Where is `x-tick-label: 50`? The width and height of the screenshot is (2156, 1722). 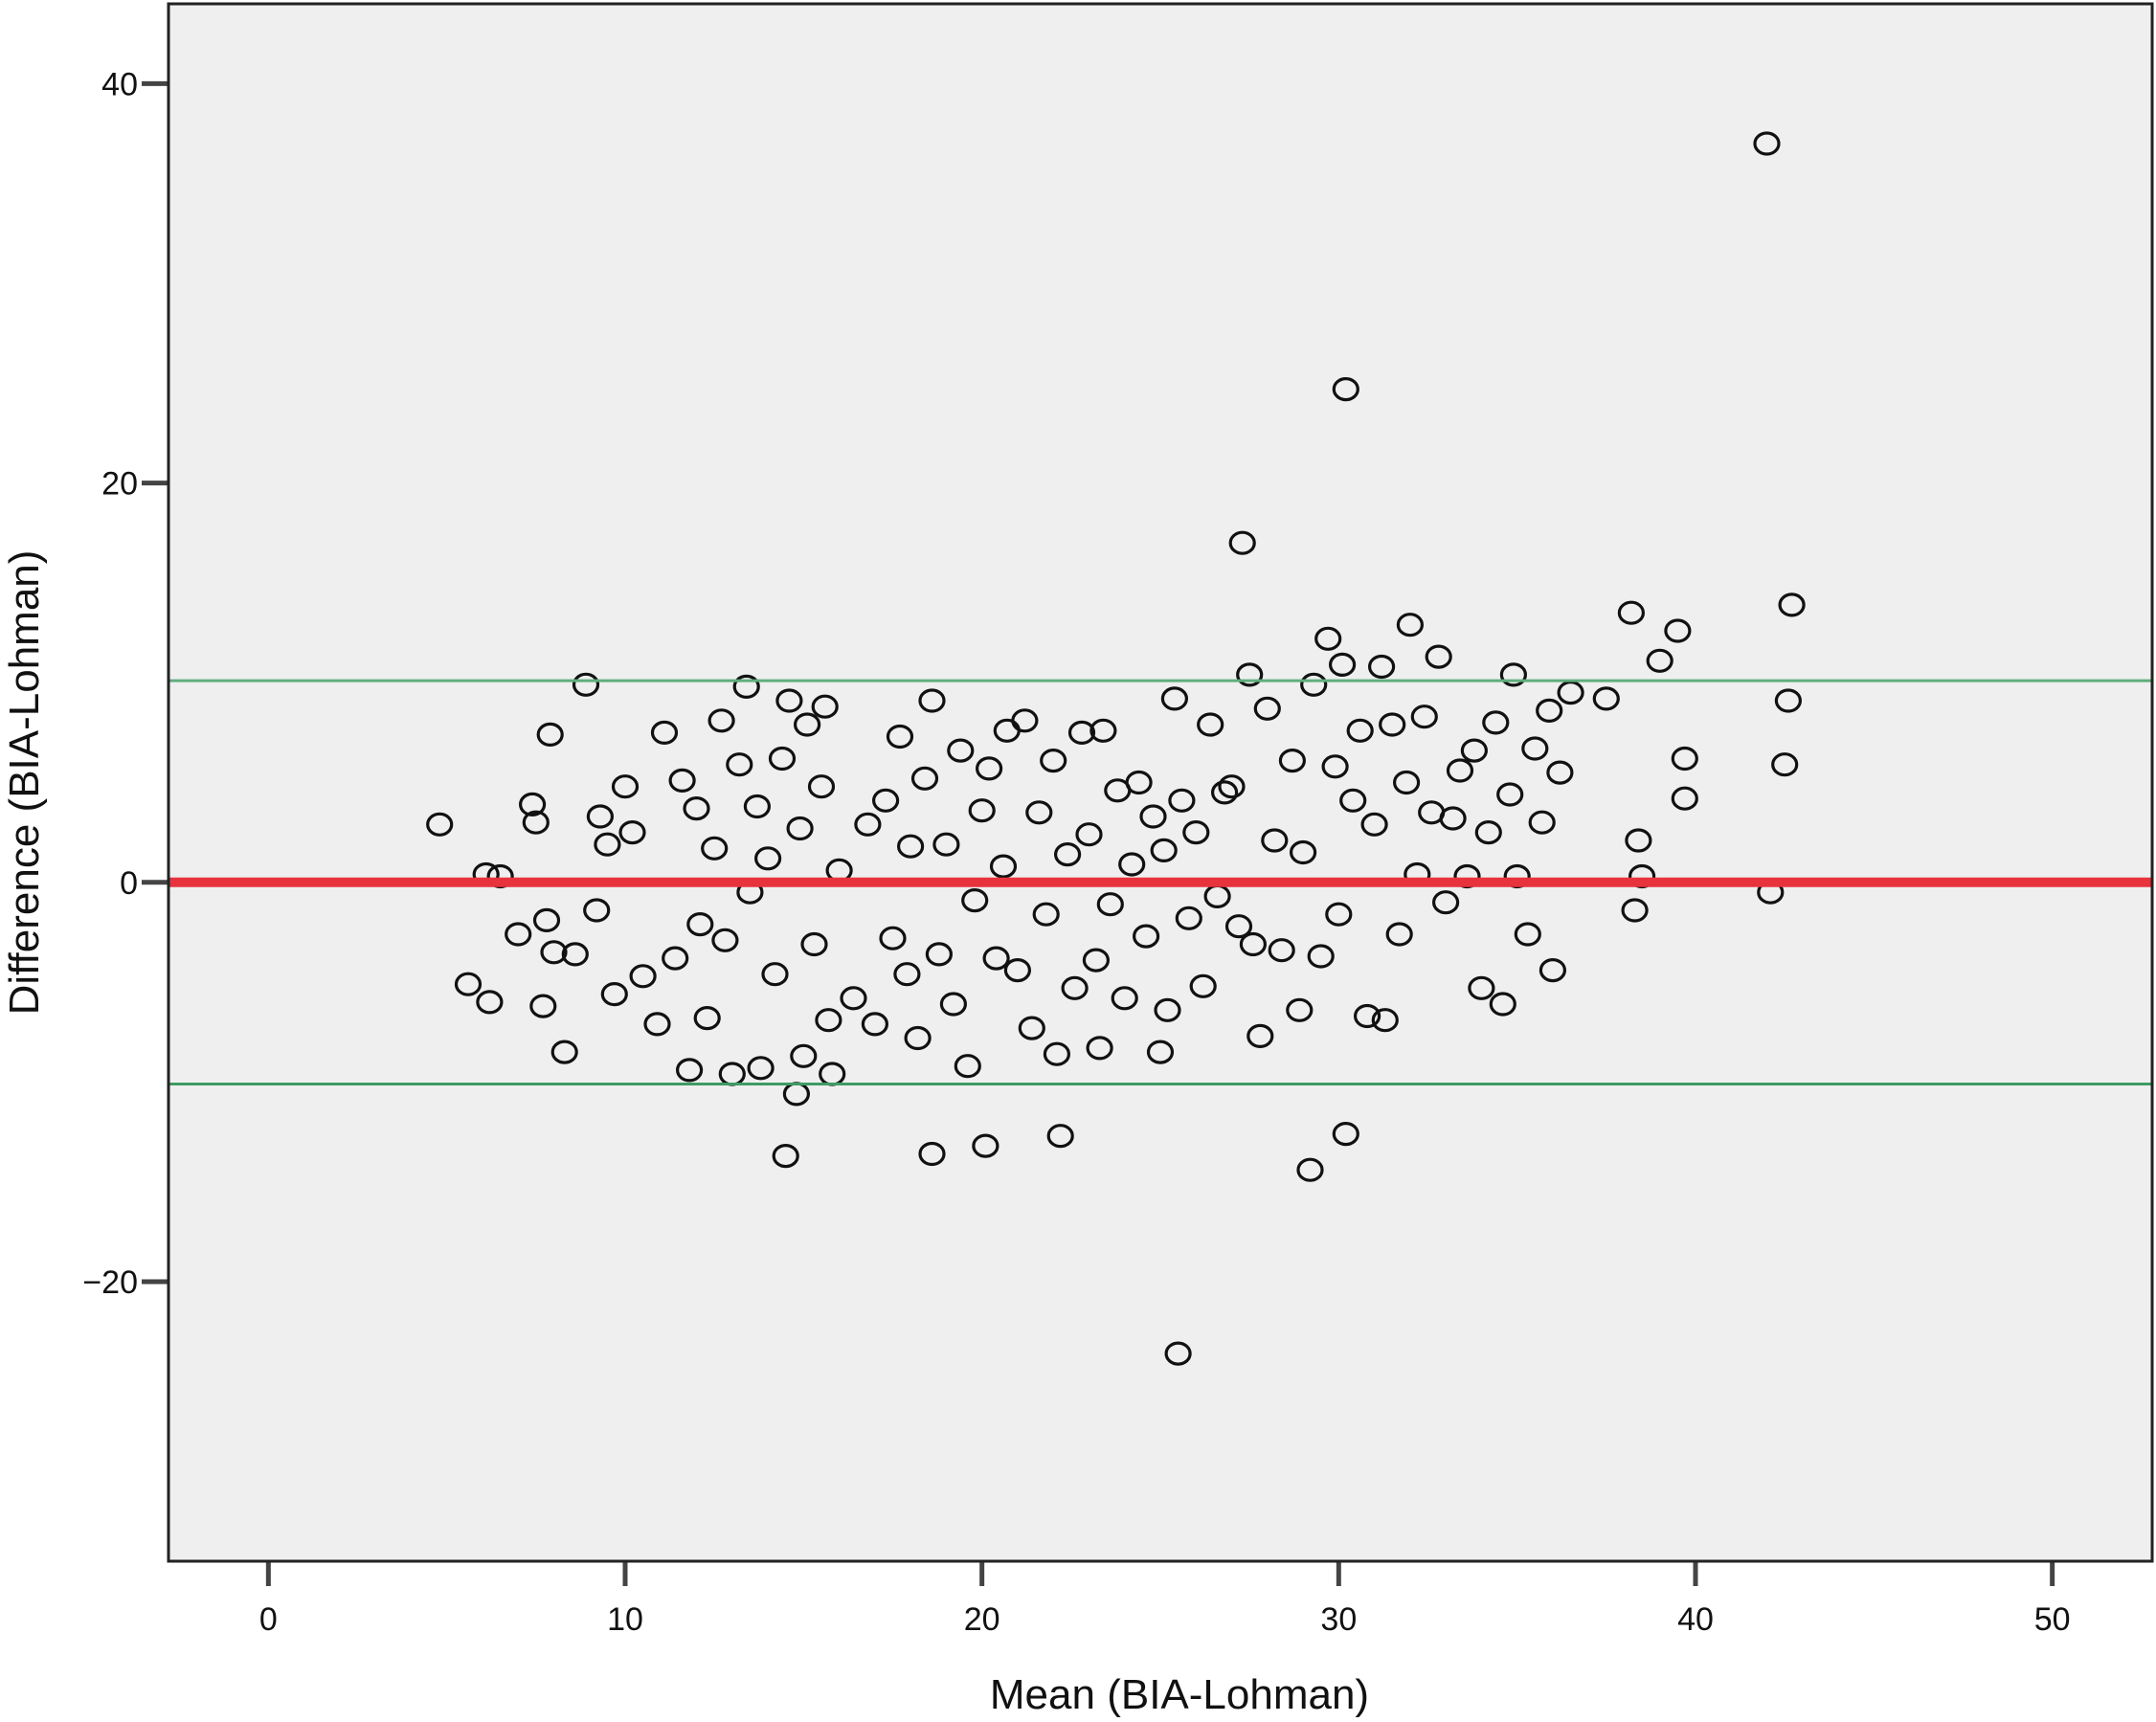 x-tick-label: 50 is located at coordinates (2053, 1619).